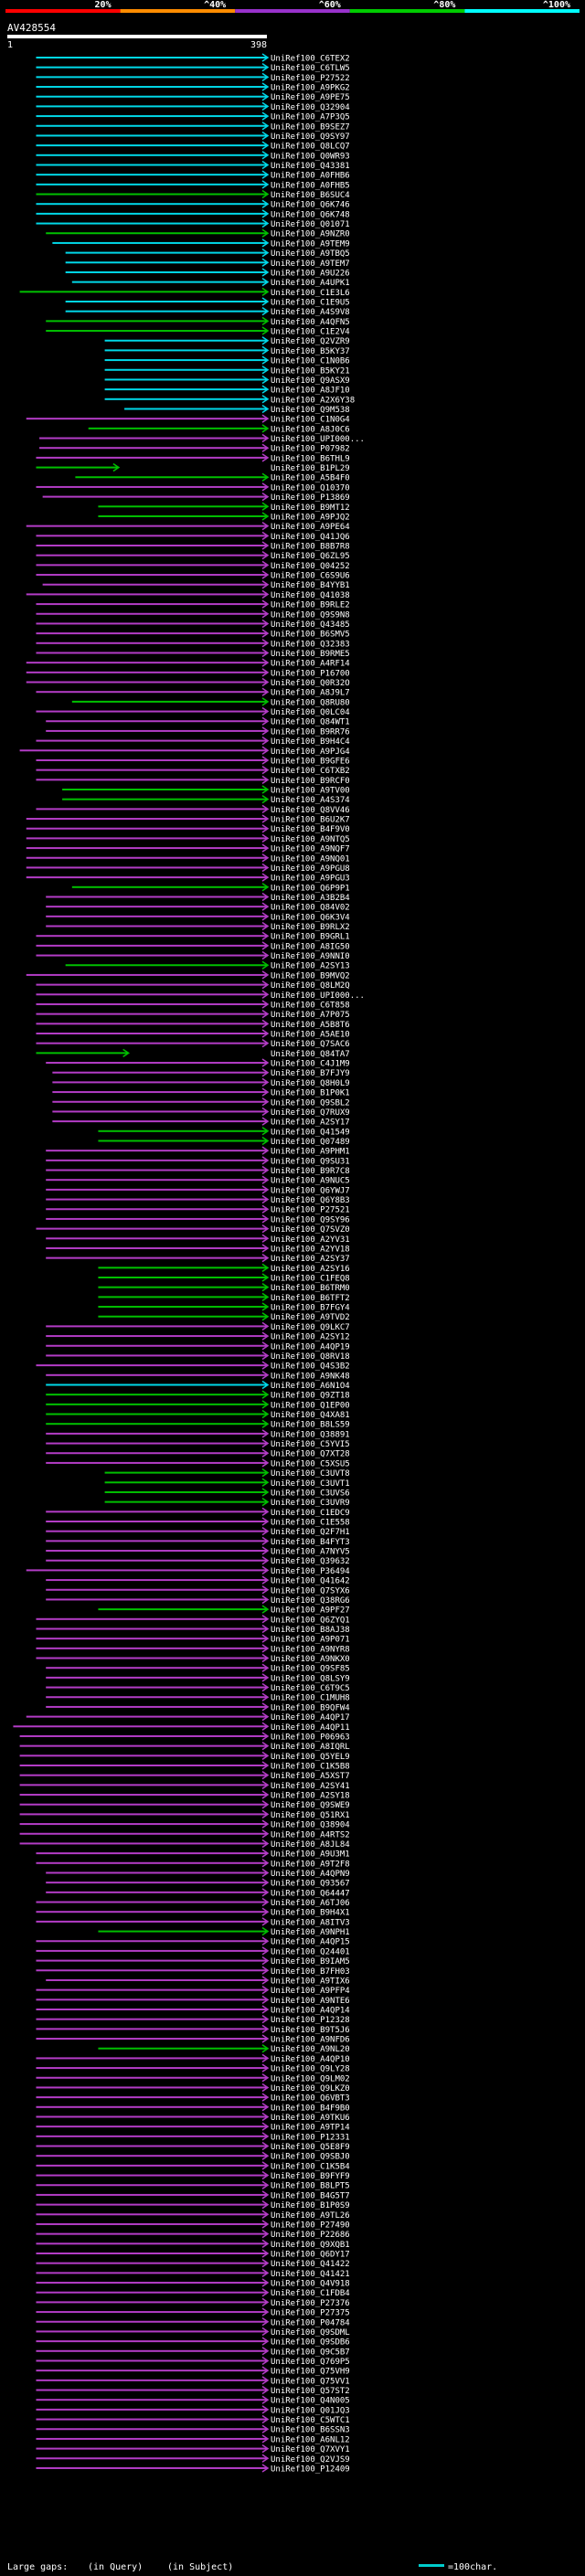 Image resolution: width=585 pixels, height=2576 pixels. I want to click on hit-label: UniRef100_C5WTC1, so click(311, 2420).